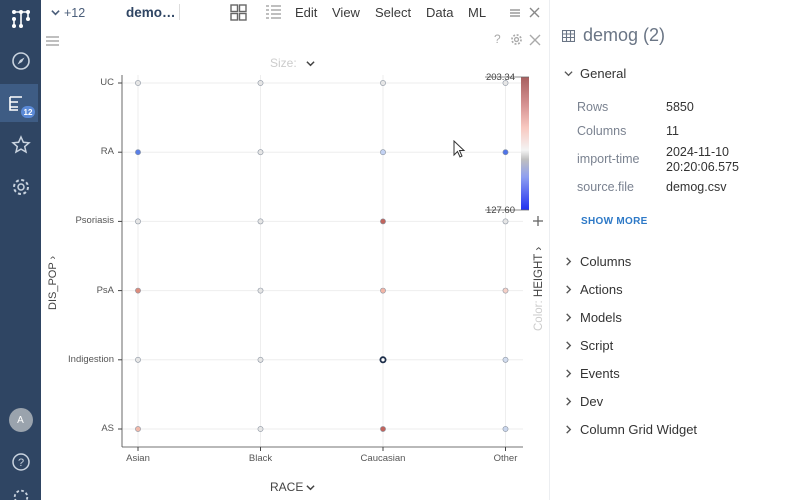 The image size is (800, 500). I want to click on scatter-point-caucasian-ra, so click(383, 152).